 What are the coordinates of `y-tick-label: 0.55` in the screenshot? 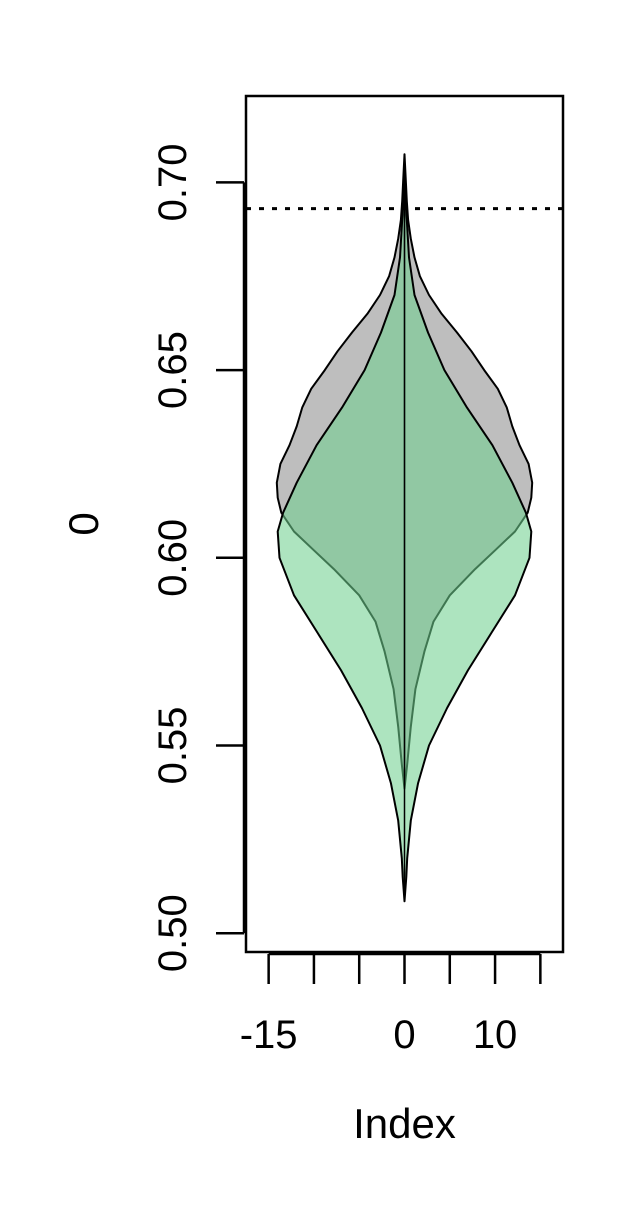 It's located at (173, 746).